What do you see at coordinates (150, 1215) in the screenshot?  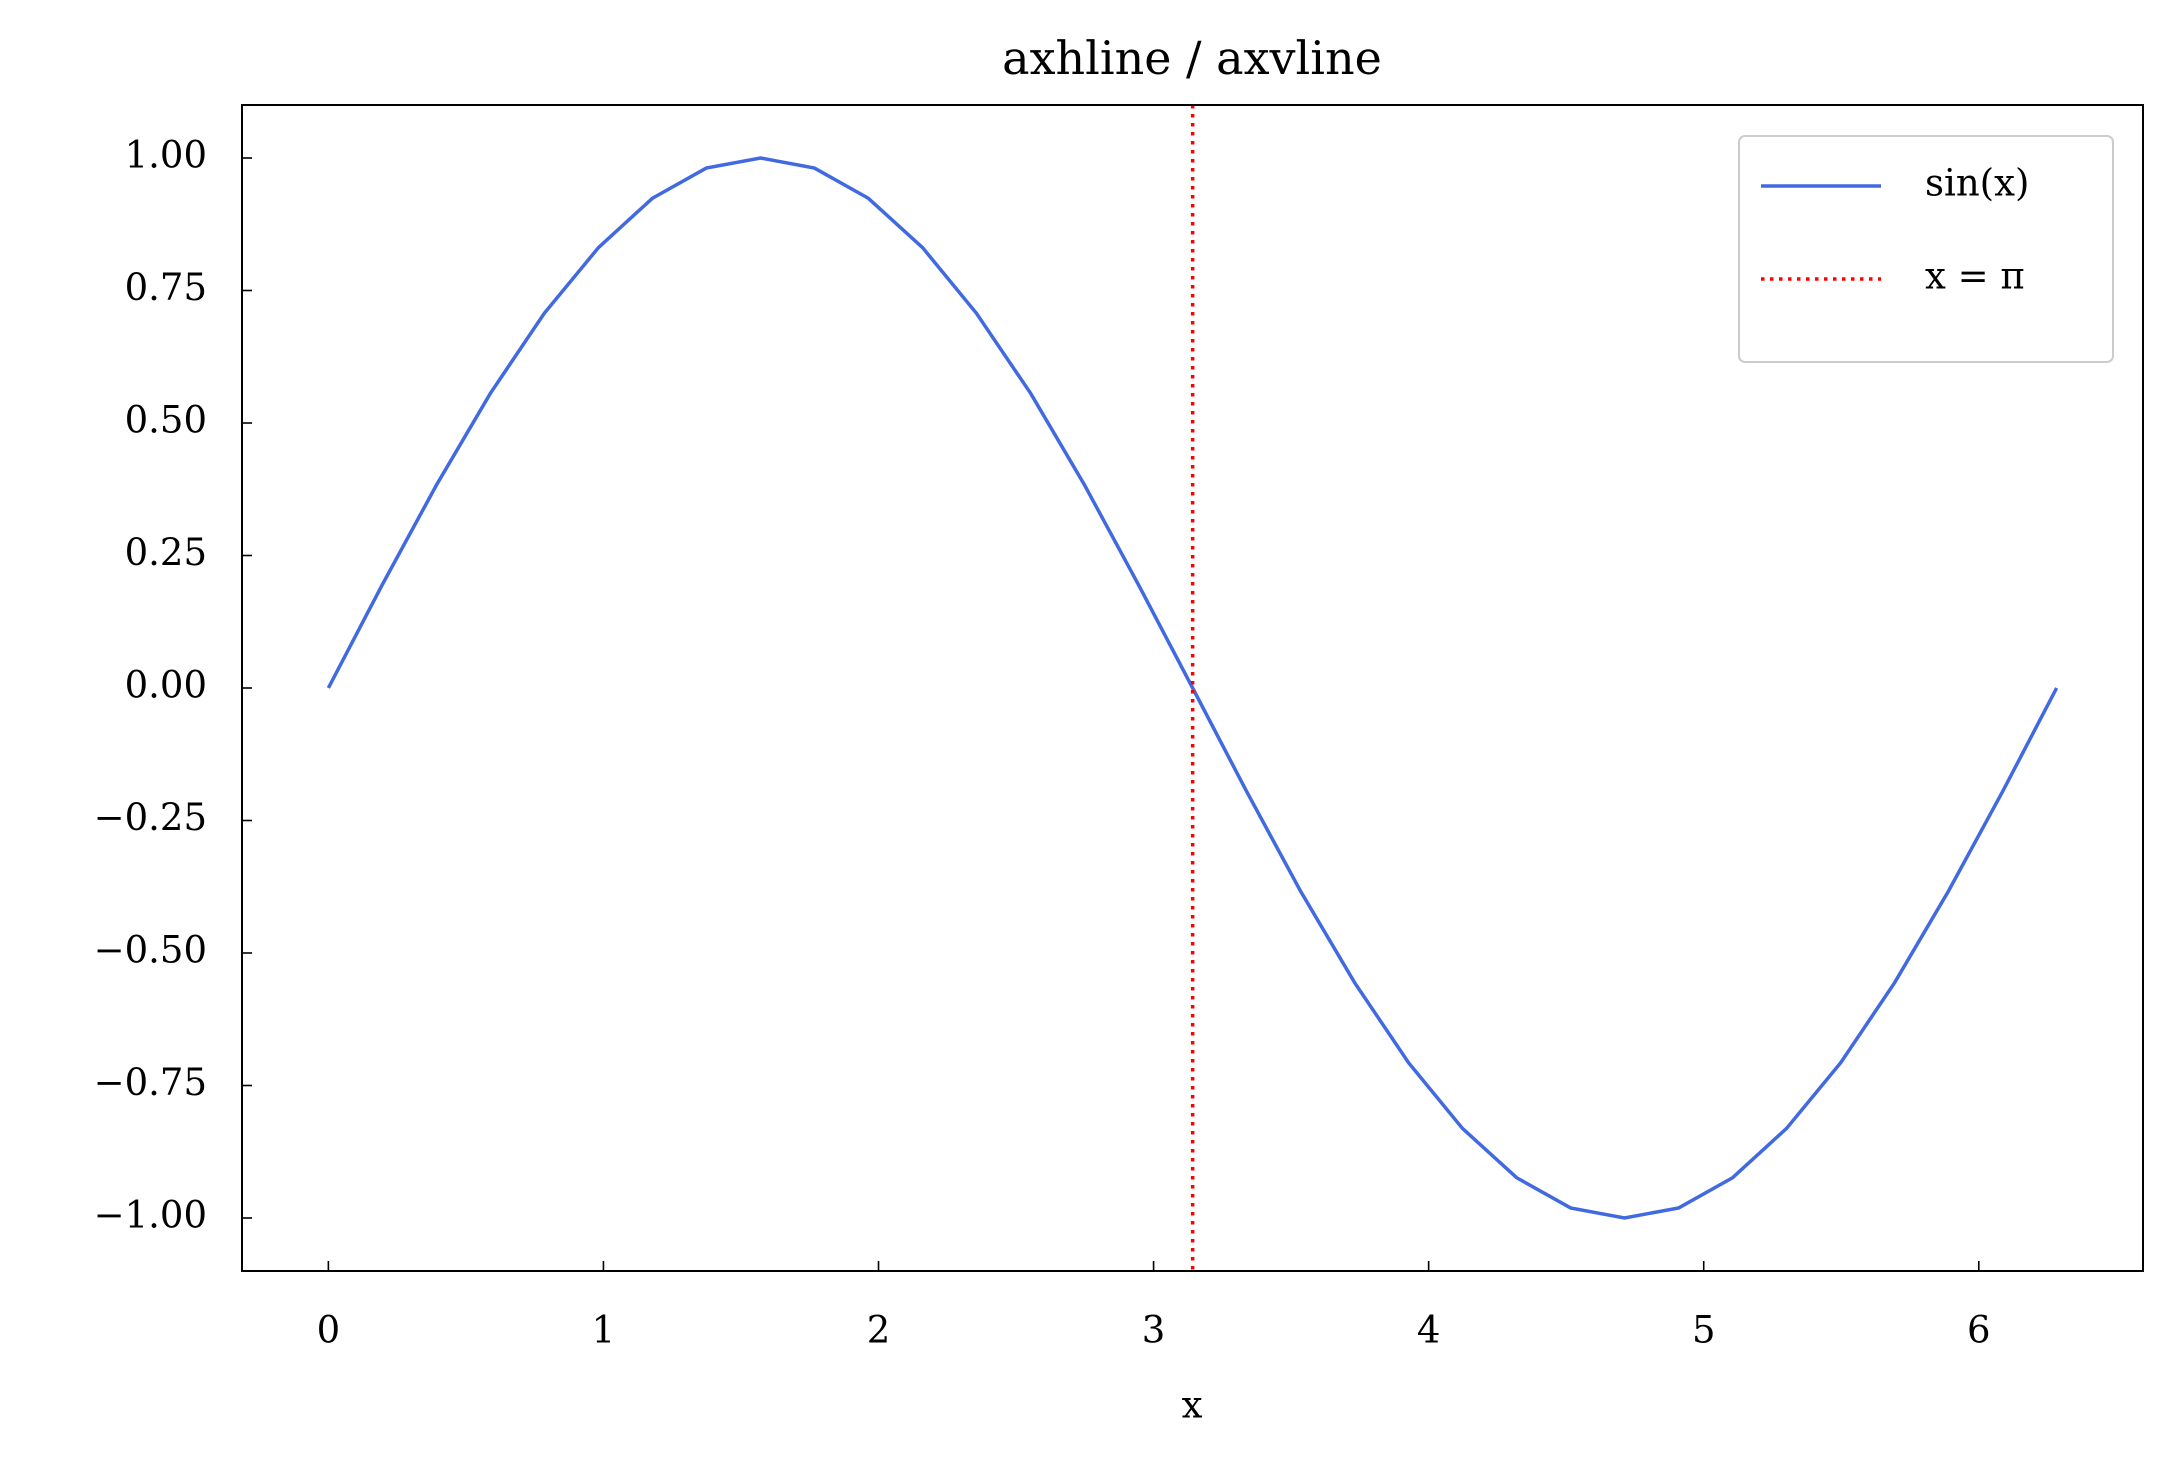 I see `y-tick-label: −1.00` at bounding box center [150, 1215].